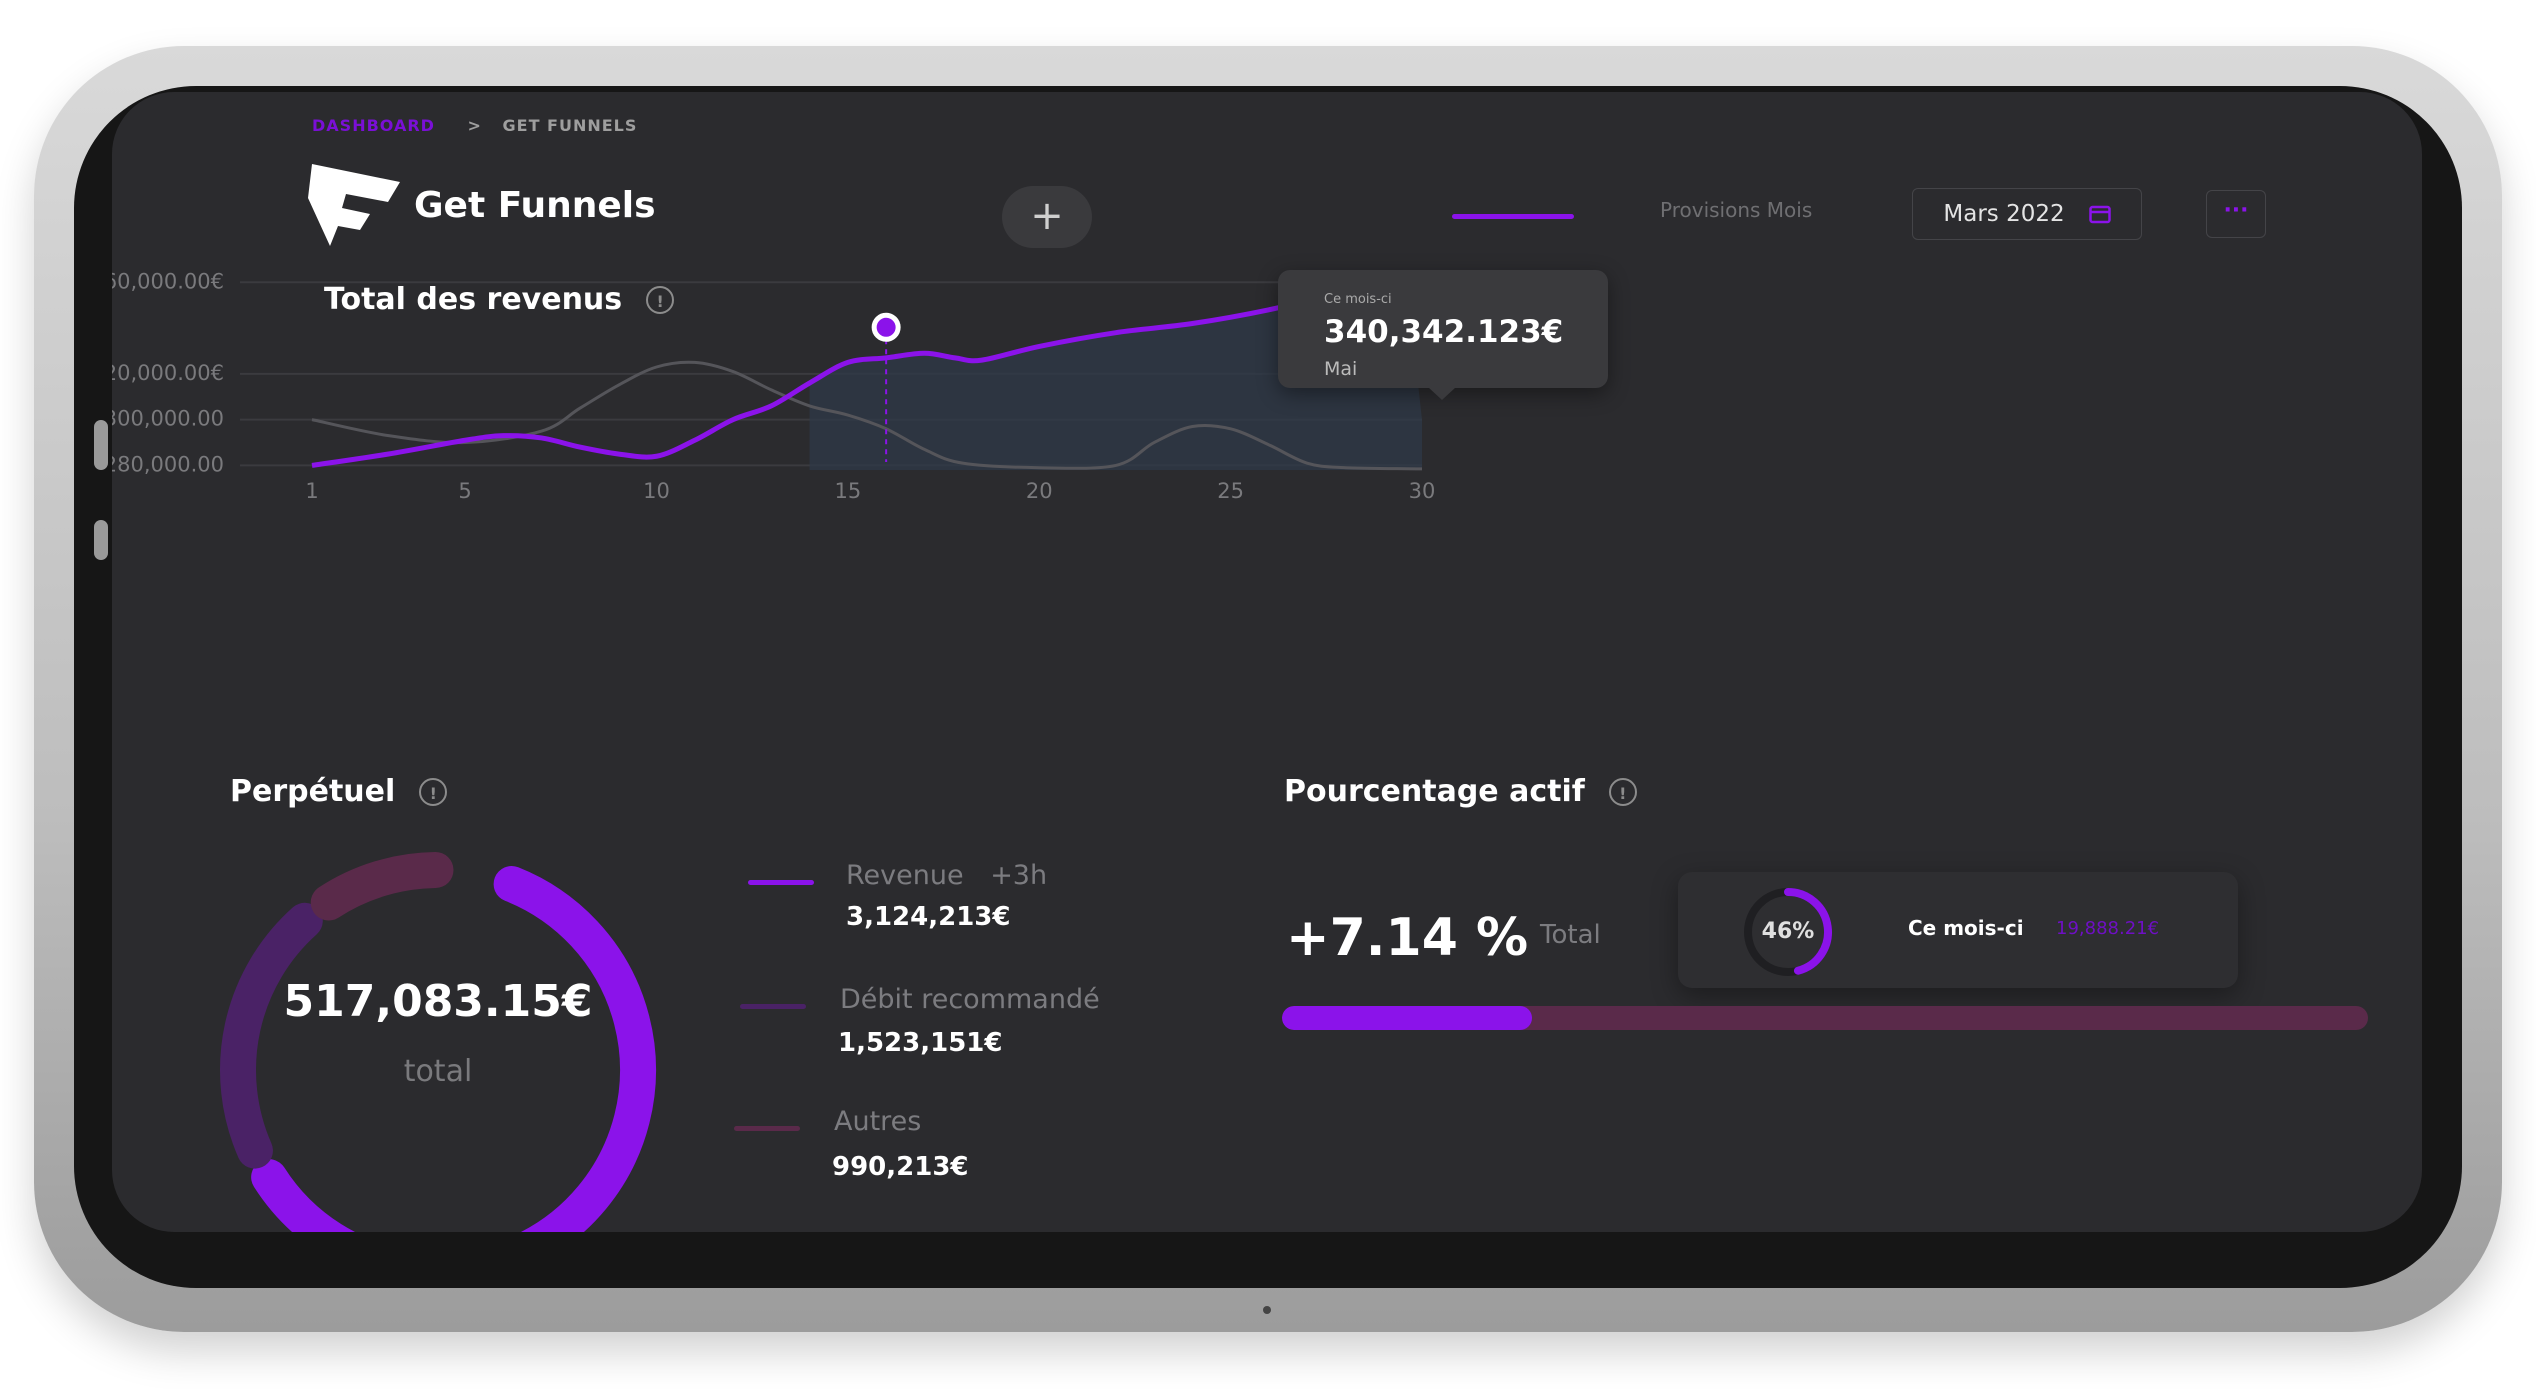 The height and width of the screenshot is (1389, 2536). What do you see at coordinates (781, 882) in the screenshot?
I see `legend-swatch-revenue` at bounding box center [781, 882].